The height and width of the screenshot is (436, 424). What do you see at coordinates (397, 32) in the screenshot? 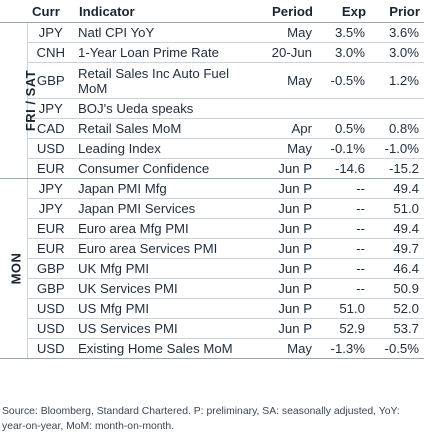
I see `cell-prior: 3.6%` at bounding box center [397, 32].